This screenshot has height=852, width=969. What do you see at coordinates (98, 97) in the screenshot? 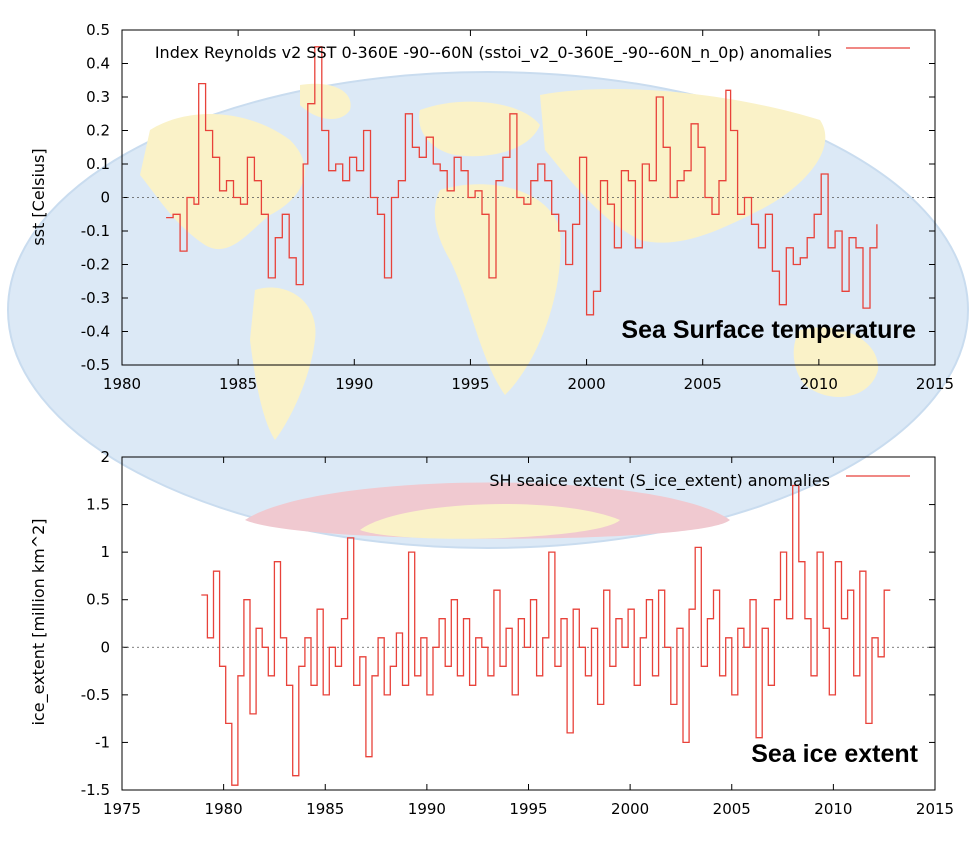
I see `sst-y-tick-label: 0.3` at bounding box center [98, 97].